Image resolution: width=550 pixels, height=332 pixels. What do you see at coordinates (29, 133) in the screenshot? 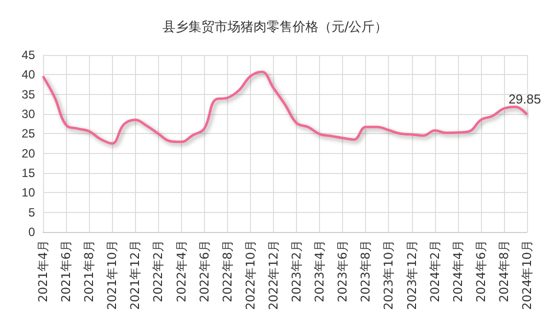
I see `y-tick-label: 25` at bounding box center [29, 133].